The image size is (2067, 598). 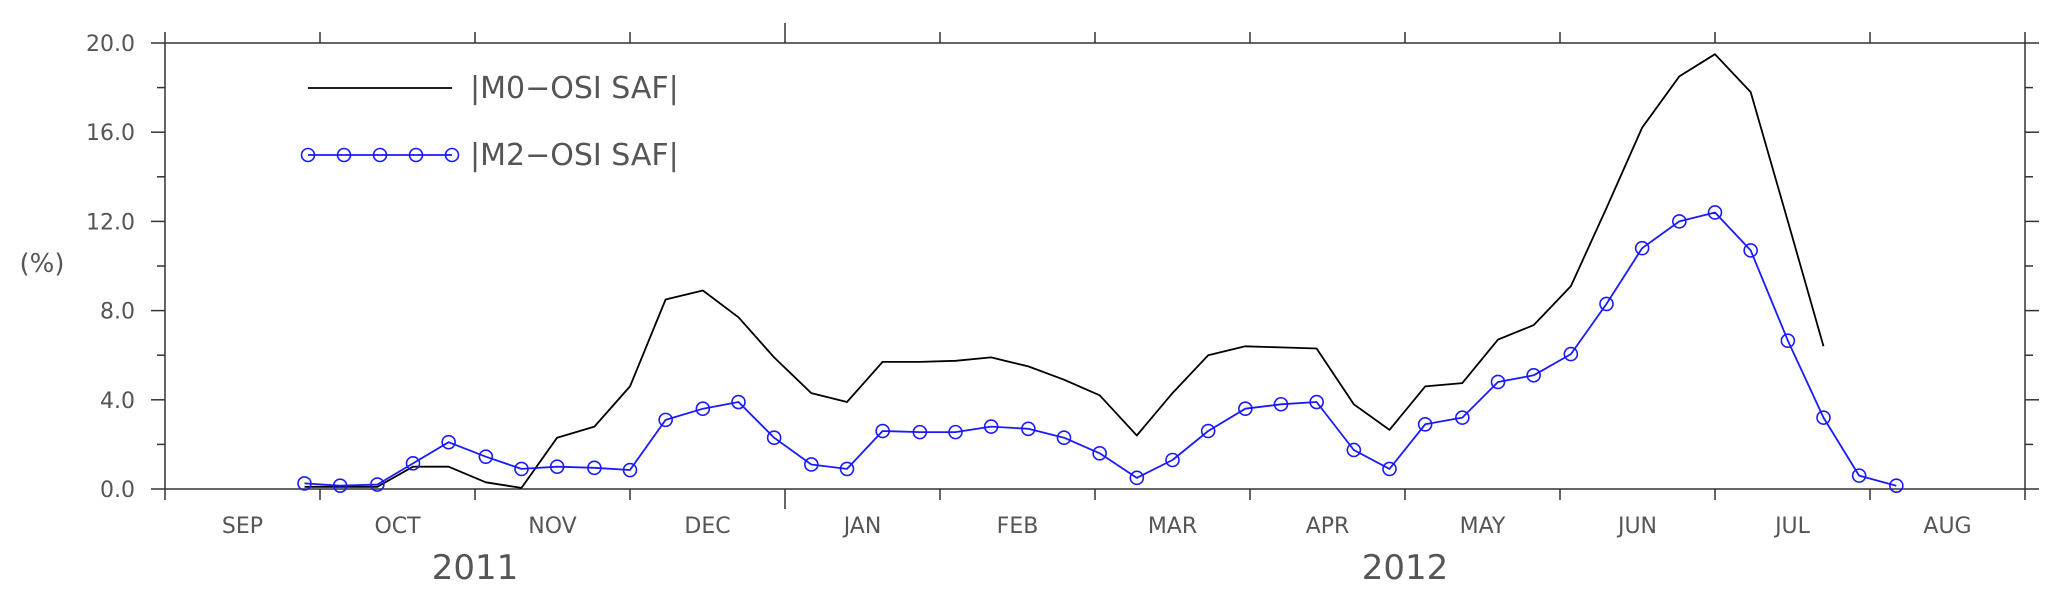 What do you see at coordinates (117, 401) in the screenshot?
I see `y-tick-label: 4.0` at bounding box center [117, 401].